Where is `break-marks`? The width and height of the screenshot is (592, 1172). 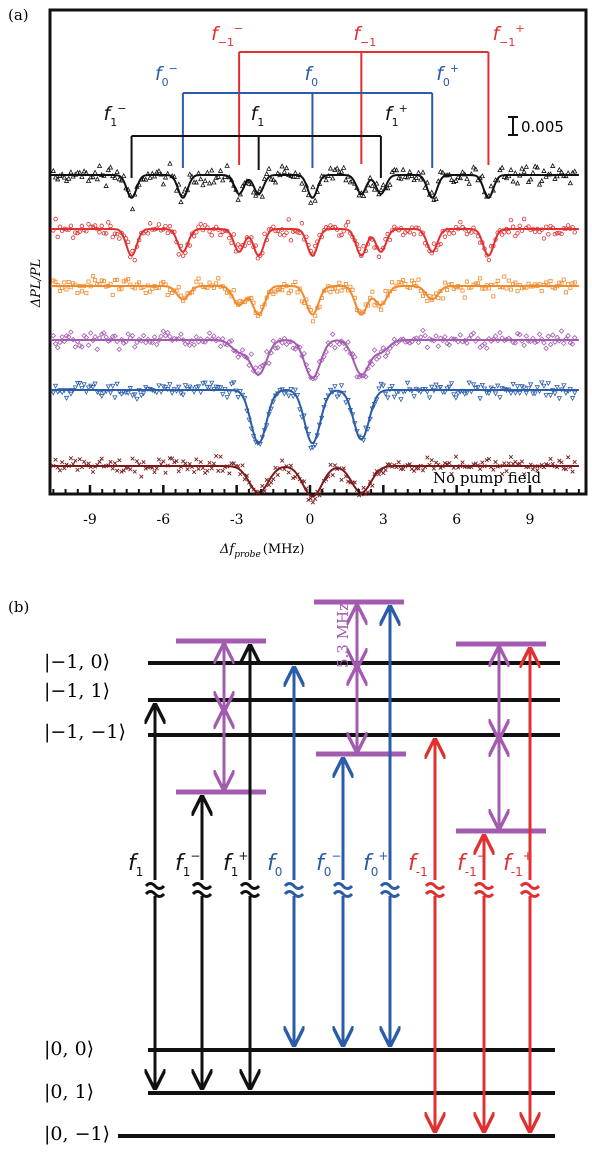
break-marks is located at coordinates (342, 889).